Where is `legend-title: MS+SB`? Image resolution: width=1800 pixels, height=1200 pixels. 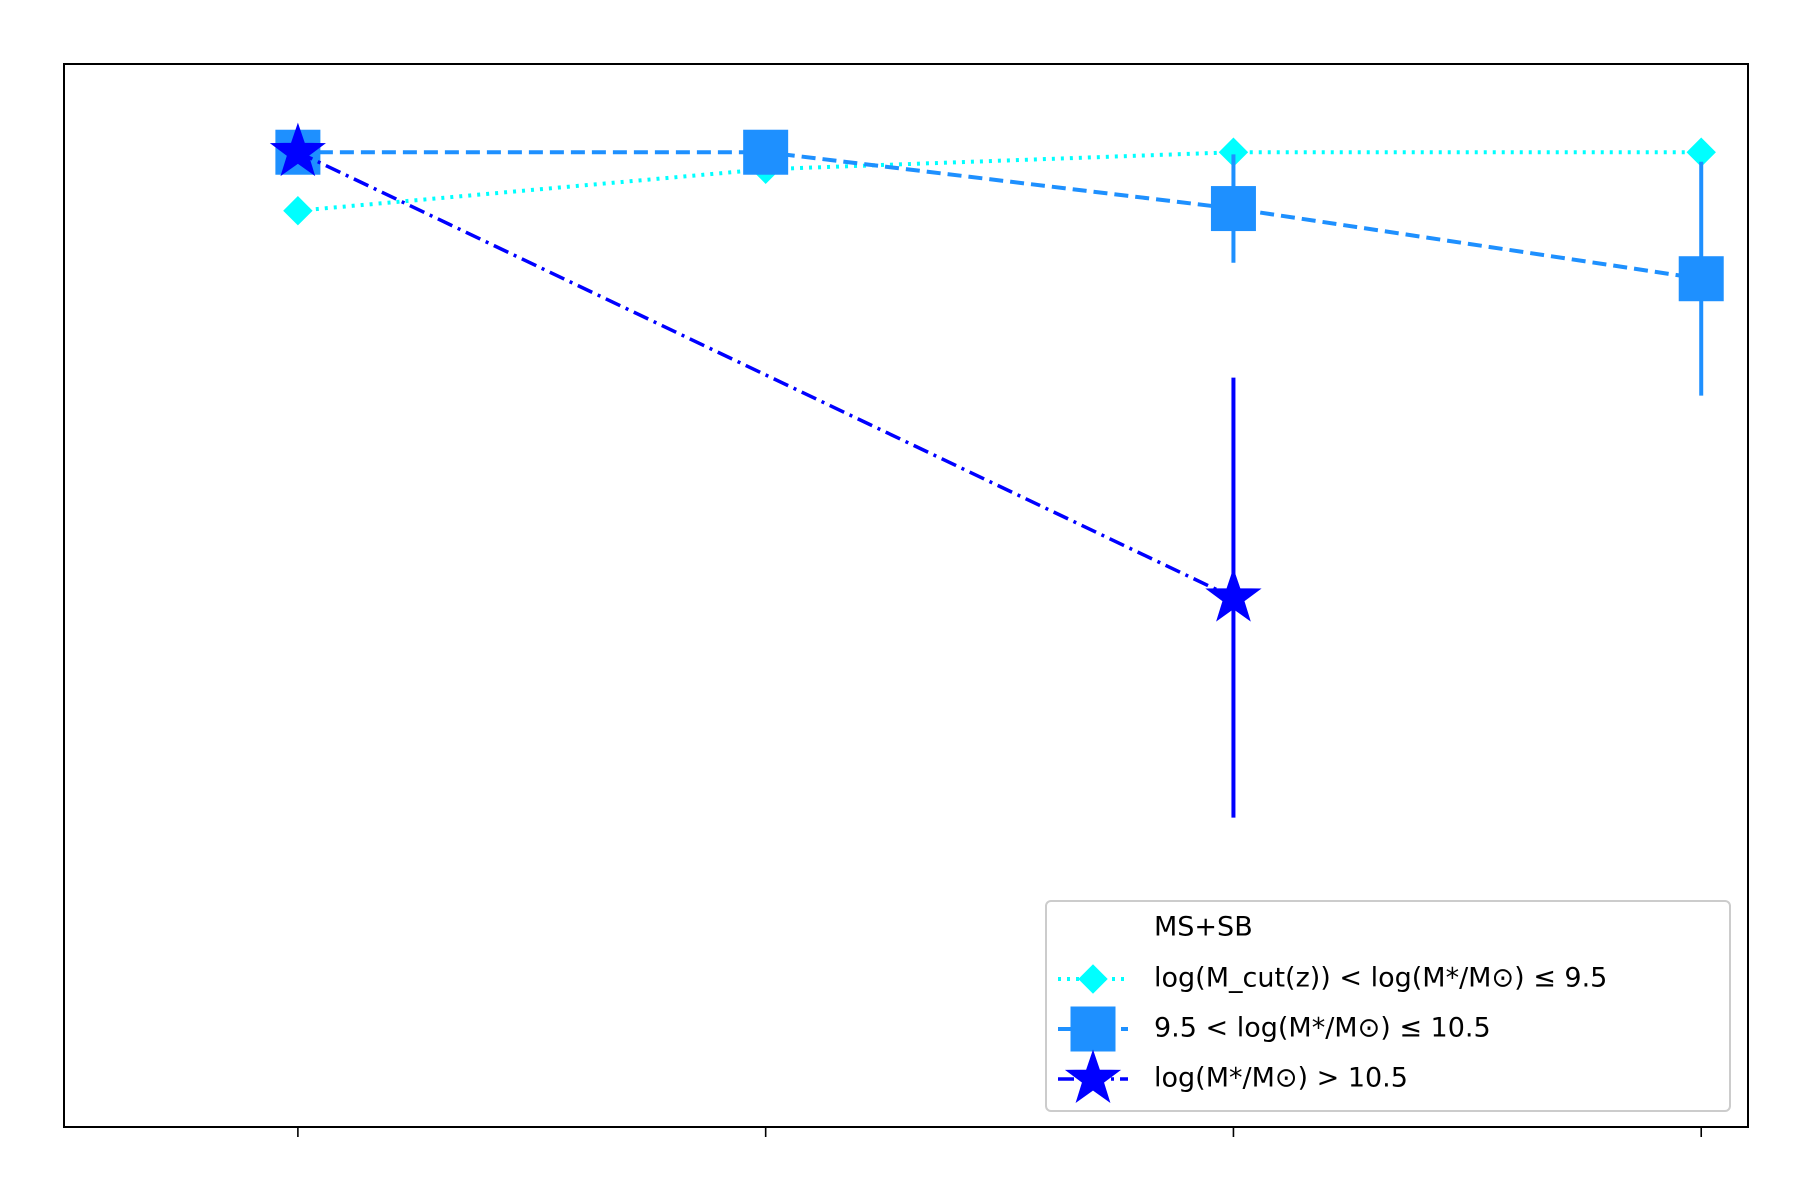
legend-title: MS+SB is located at coordinates (1203, 927).